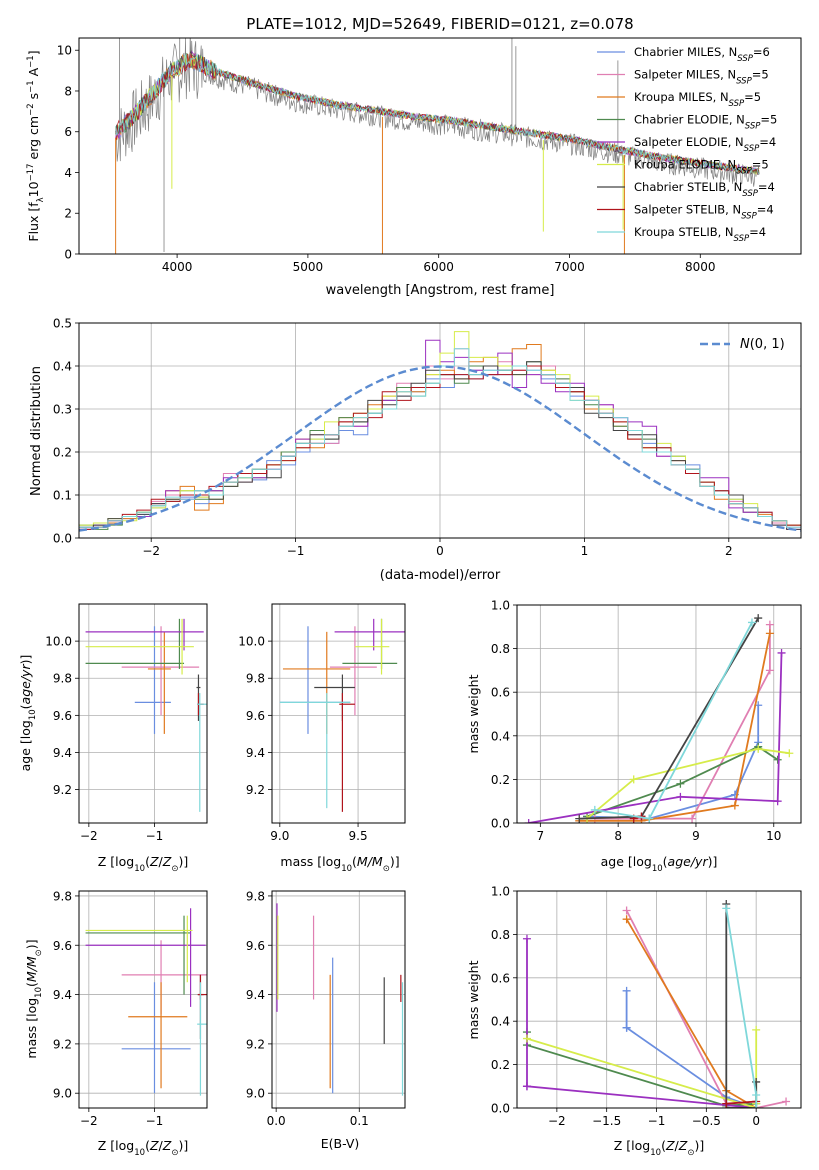 This screenshot has width=819, height=1170. What do you see at coordinates (28, 713) in the screenshot?
I see `y-axis-label: age [log10(age/yr)]` at bounding box center [28, 713].